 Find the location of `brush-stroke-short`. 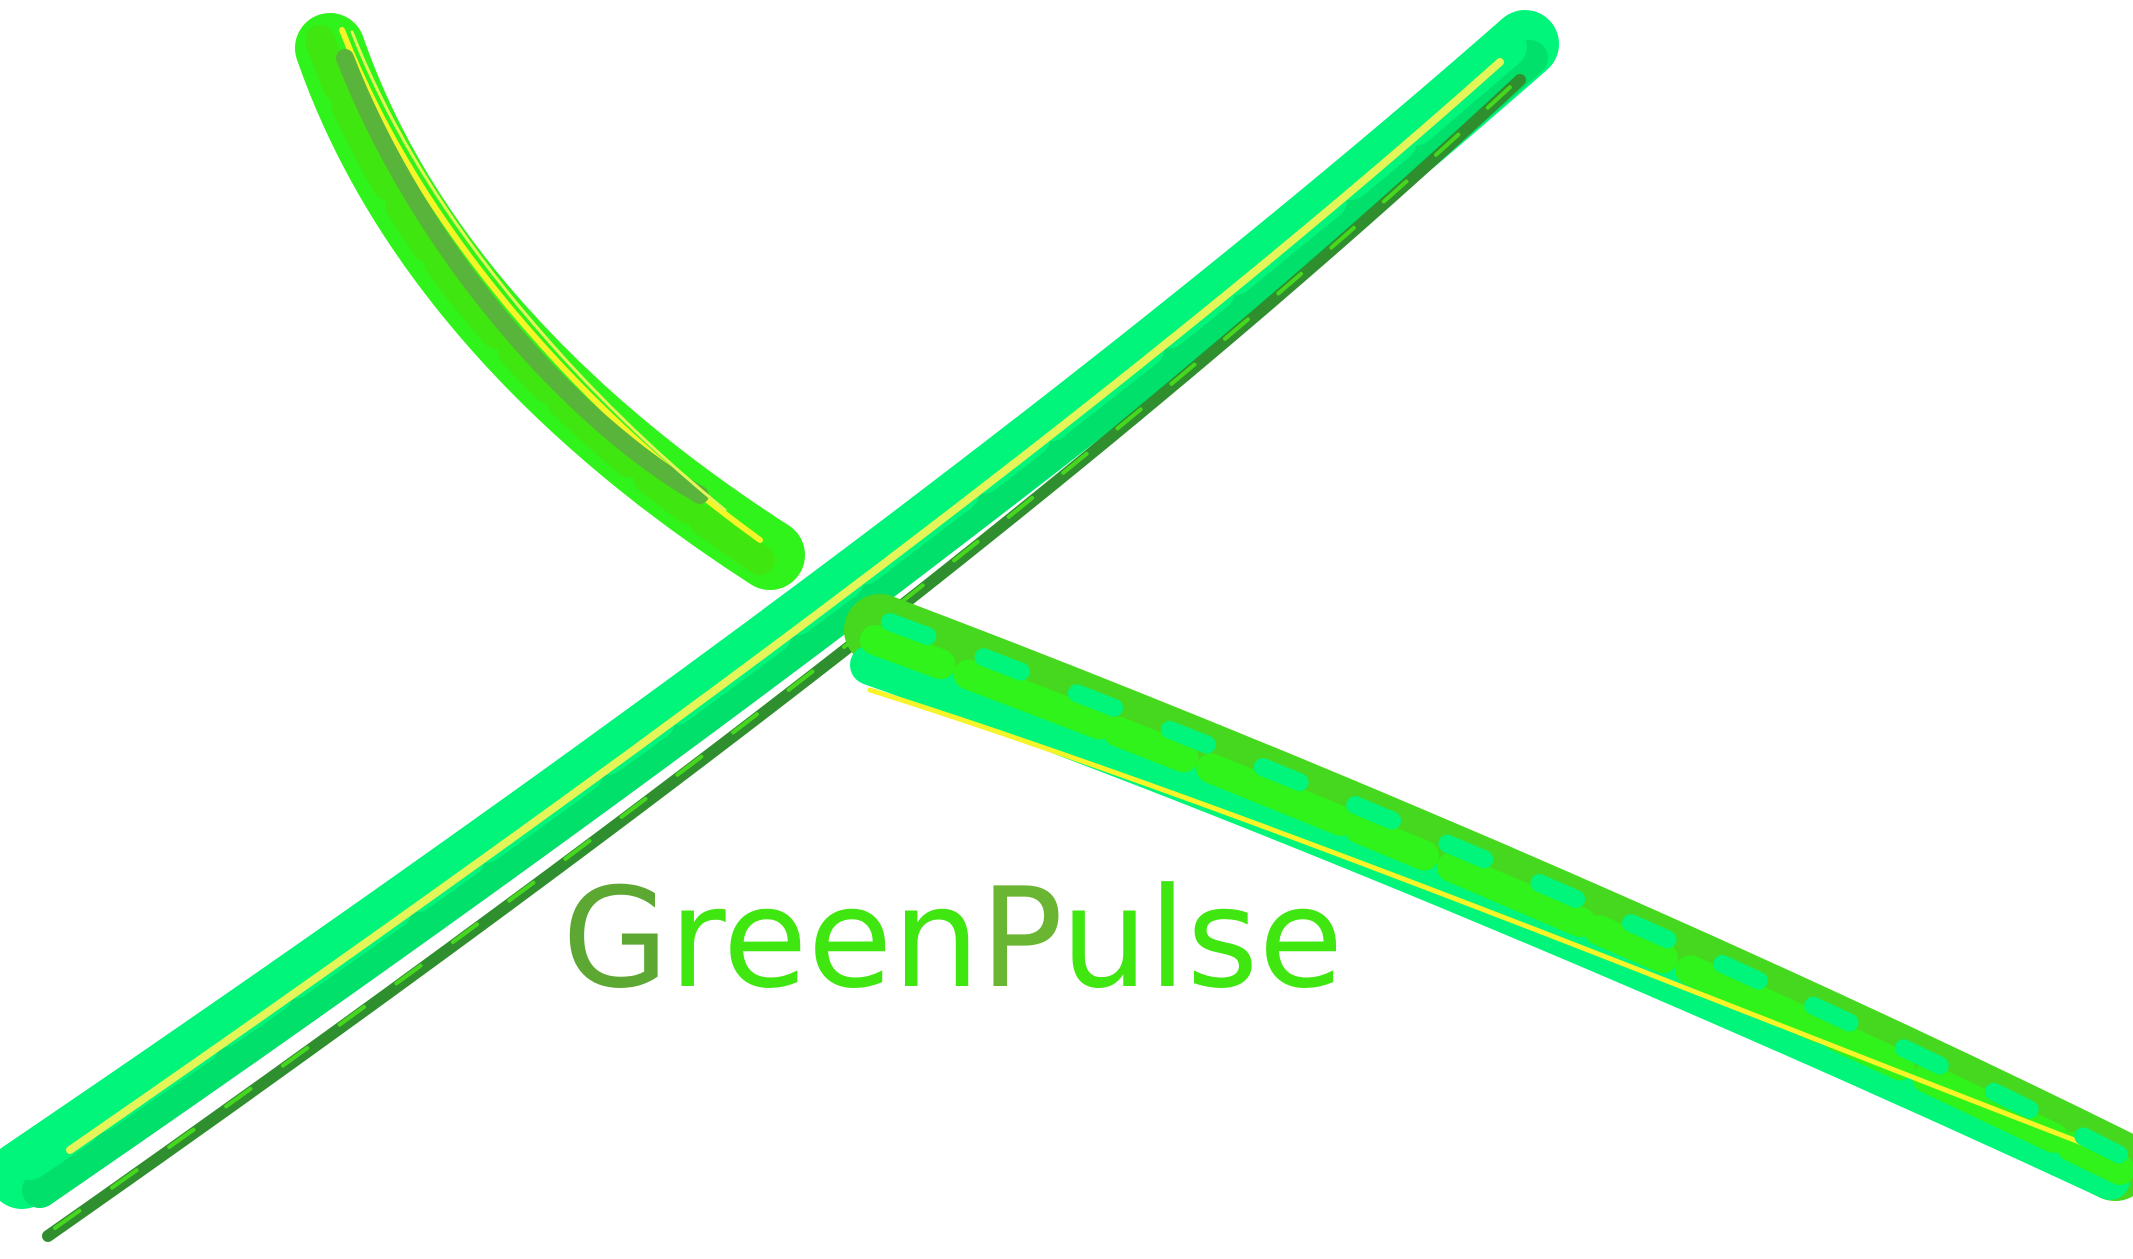

brush-stroke-short is located at coordinates (550, 301).